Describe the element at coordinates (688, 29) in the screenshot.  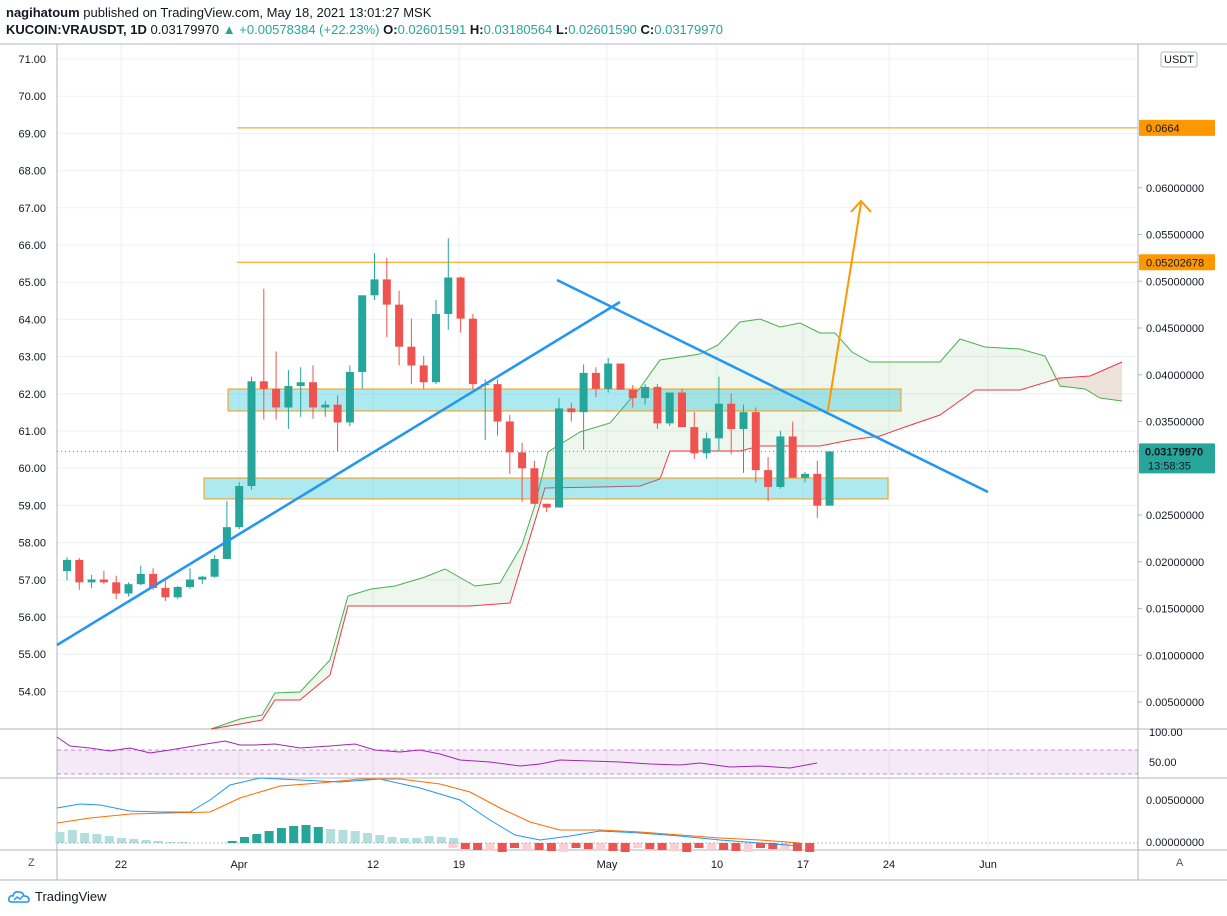
I see `close-value: 0.03179970` at that location.